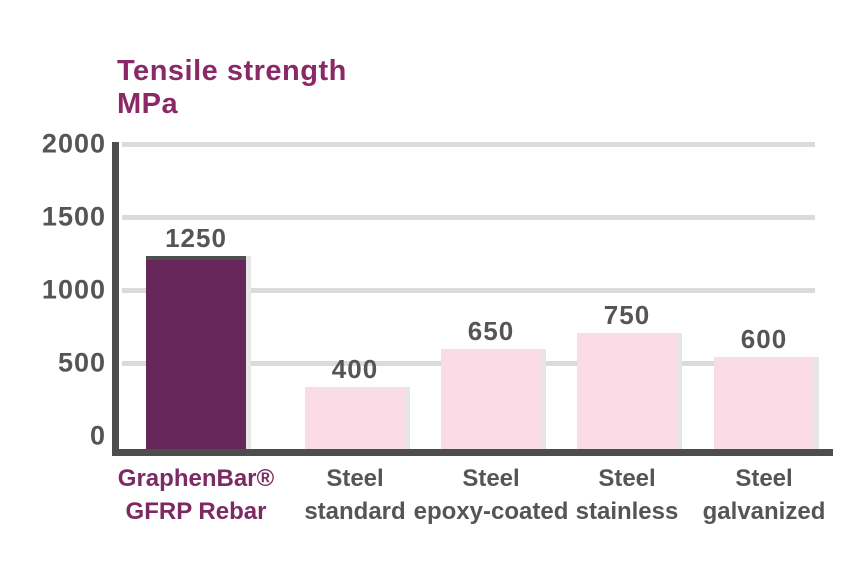 Image resolution: width=858 pixels, height=580 pixels. I want to click on category-label: Steel epoxy-coated, so click(491, 495).